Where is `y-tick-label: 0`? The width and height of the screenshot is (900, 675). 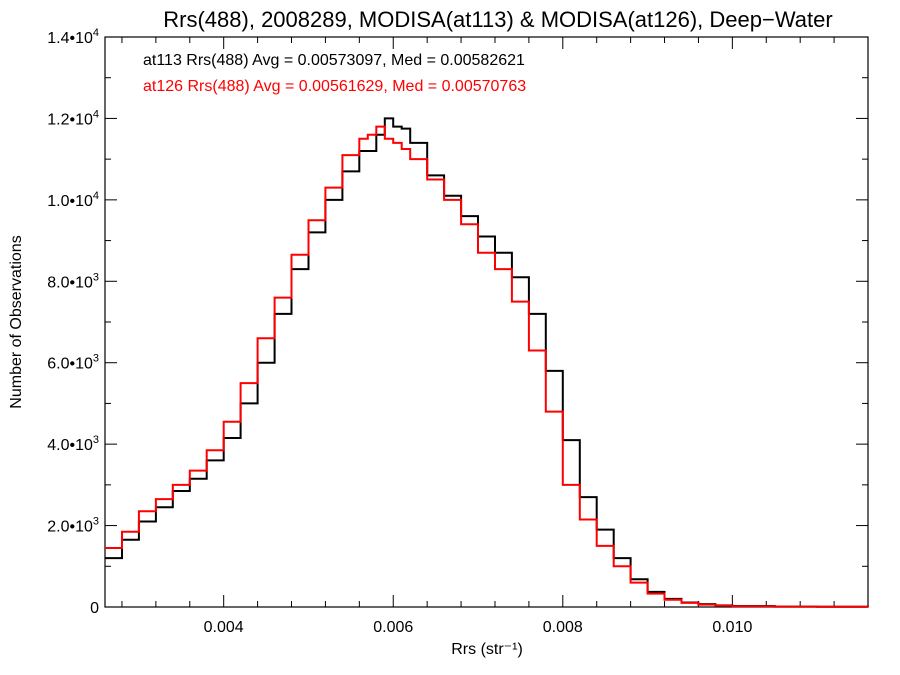
y-tick-label: 0 is located at coordinates (94, 608).